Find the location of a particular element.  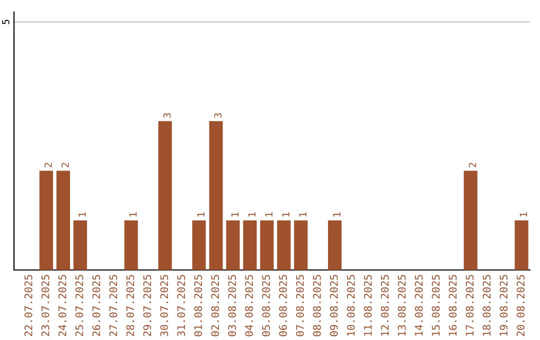

x-tick-label: 14.08.2025 is located at coordinates (418, 305).